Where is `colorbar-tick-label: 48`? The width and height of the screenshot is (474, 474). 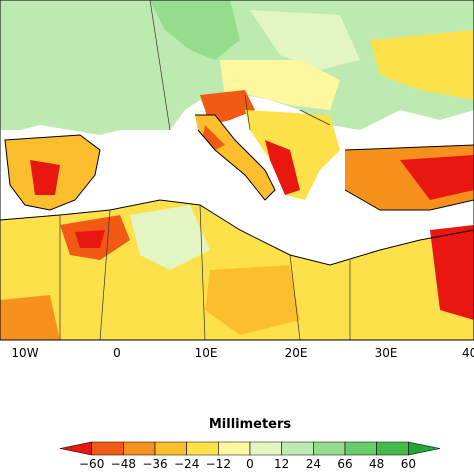 colorbar-tick-label: 48 is located at coordinates (376, 464).